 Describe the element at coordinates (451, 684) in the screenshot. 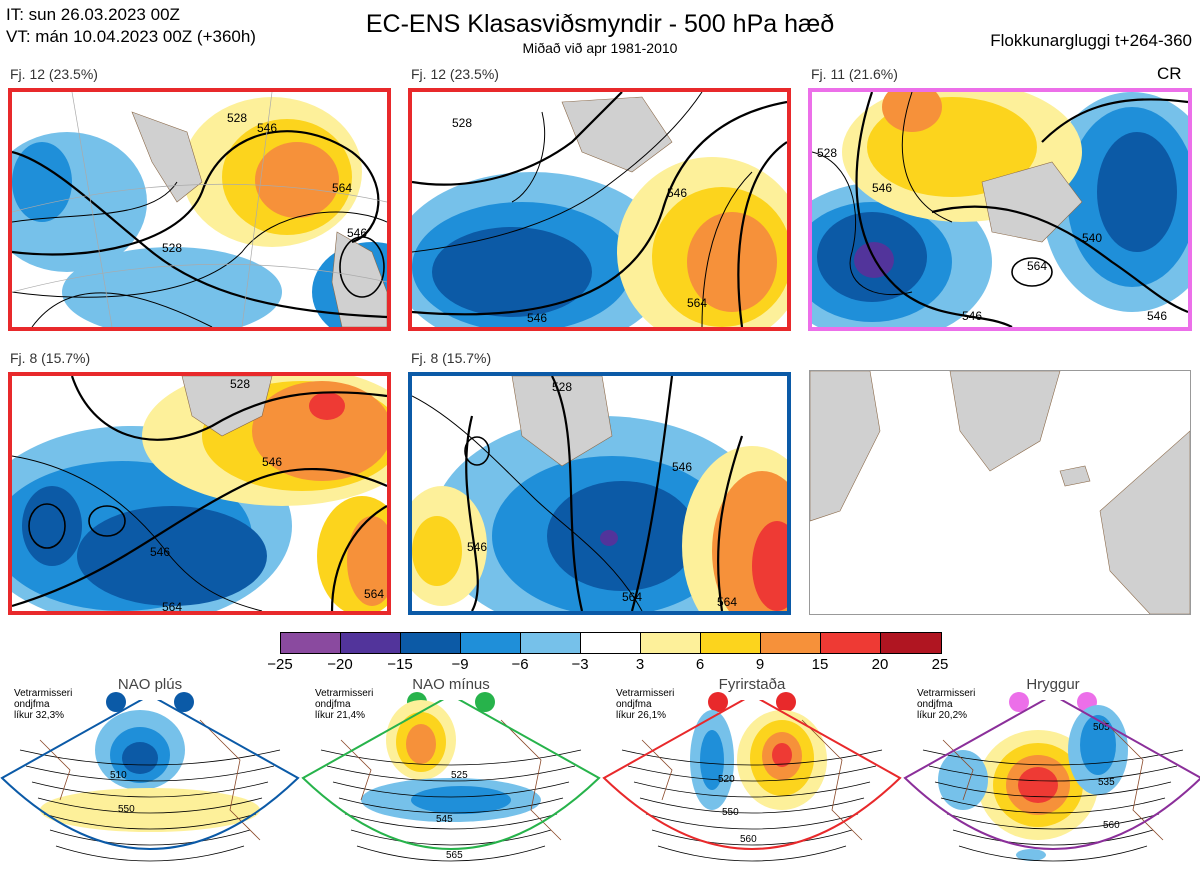

I see `regime-title: NAO mínus` at that location.